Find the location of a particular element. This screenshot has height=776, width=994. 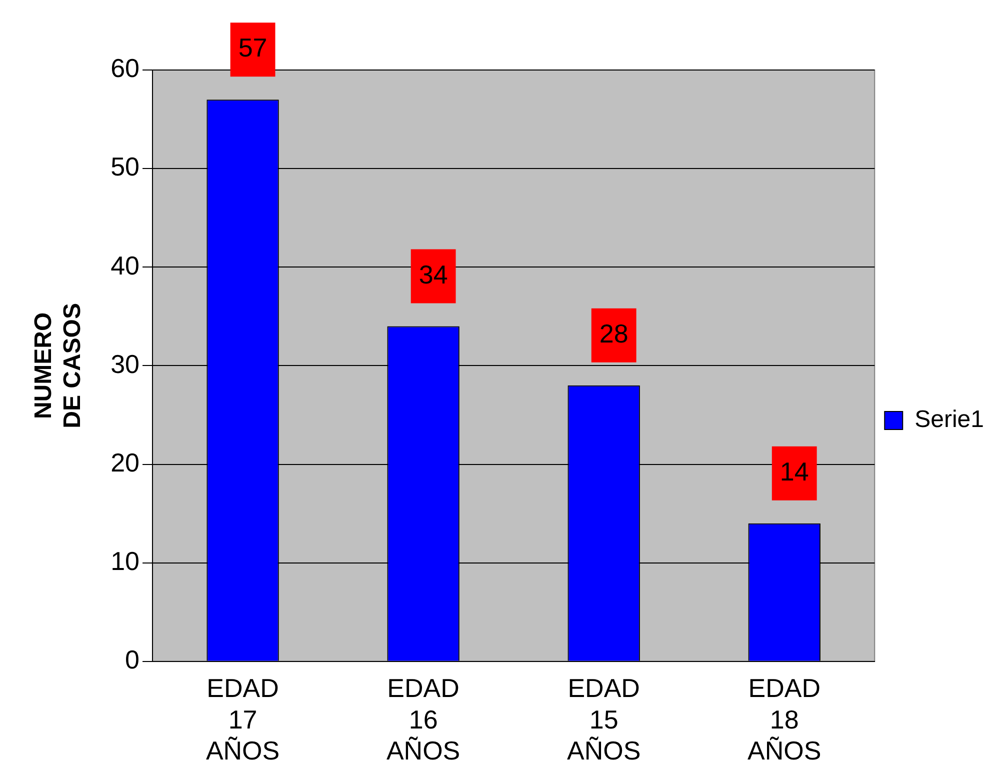

y-tick-label: 40 is located at coordinates (125, 265).